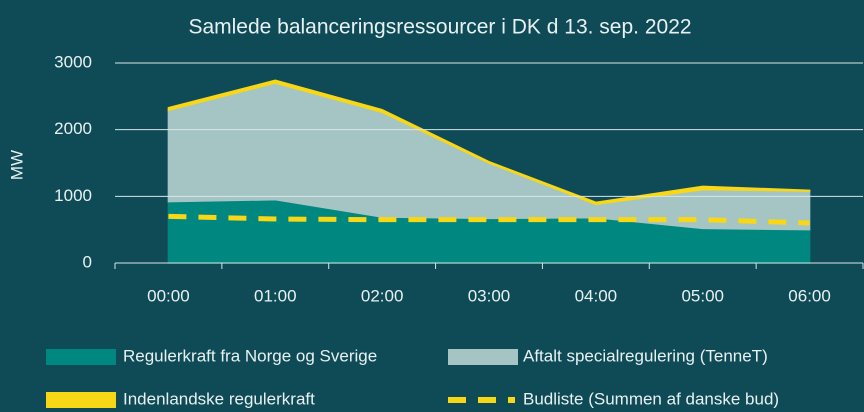 The height and width of the screenshot is (412, 864). I want to click on y-tick-label: 1000, so click(73, 195).